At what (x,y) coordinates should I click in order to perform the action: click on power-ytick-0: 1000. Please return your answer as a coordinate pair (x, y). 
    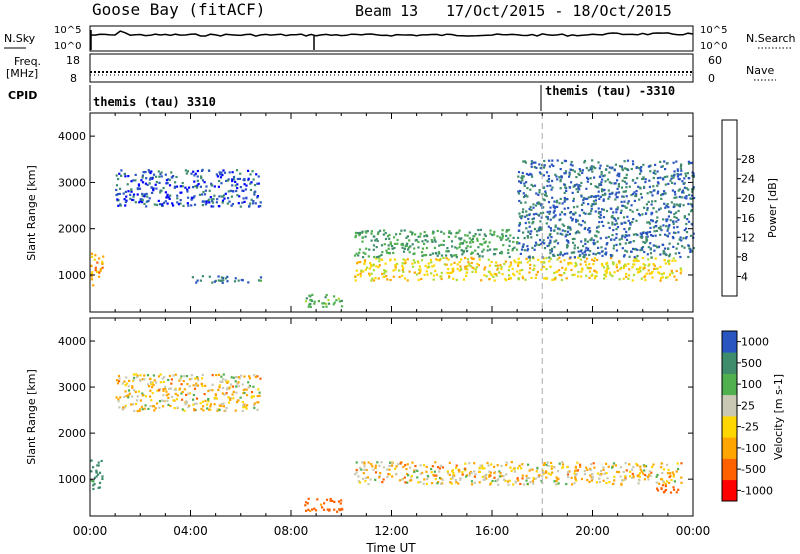
    Looking at the image, I should click on (72, 275).